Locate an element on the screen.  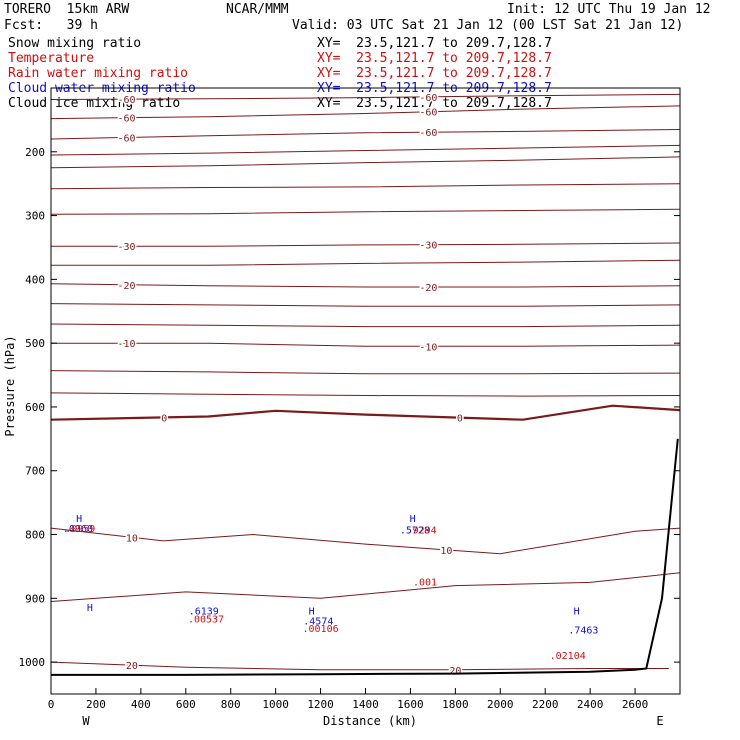
contour-label-9-1: -20 is located at coordinates (428, 288).